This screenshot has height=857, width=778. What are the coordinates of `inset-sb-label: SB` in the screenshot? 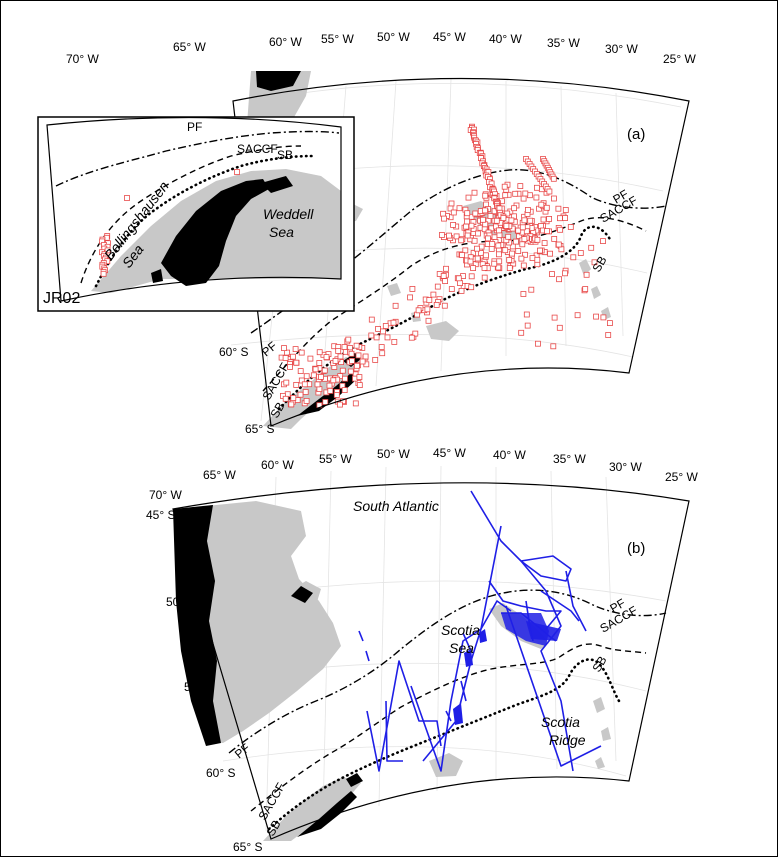 It's located at (285, 155).